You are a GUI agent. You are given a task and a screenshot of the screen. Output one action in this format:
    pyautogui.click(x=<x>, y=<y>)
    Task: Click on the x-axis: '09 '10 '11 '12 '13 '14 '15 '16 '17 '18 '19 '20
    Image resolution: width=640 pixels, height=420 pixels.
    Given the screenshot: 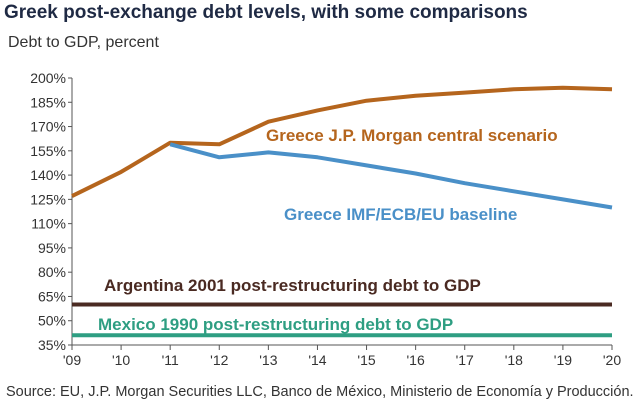 What is the action you would take?
    pyautogui.click(x=342, y=356)
    